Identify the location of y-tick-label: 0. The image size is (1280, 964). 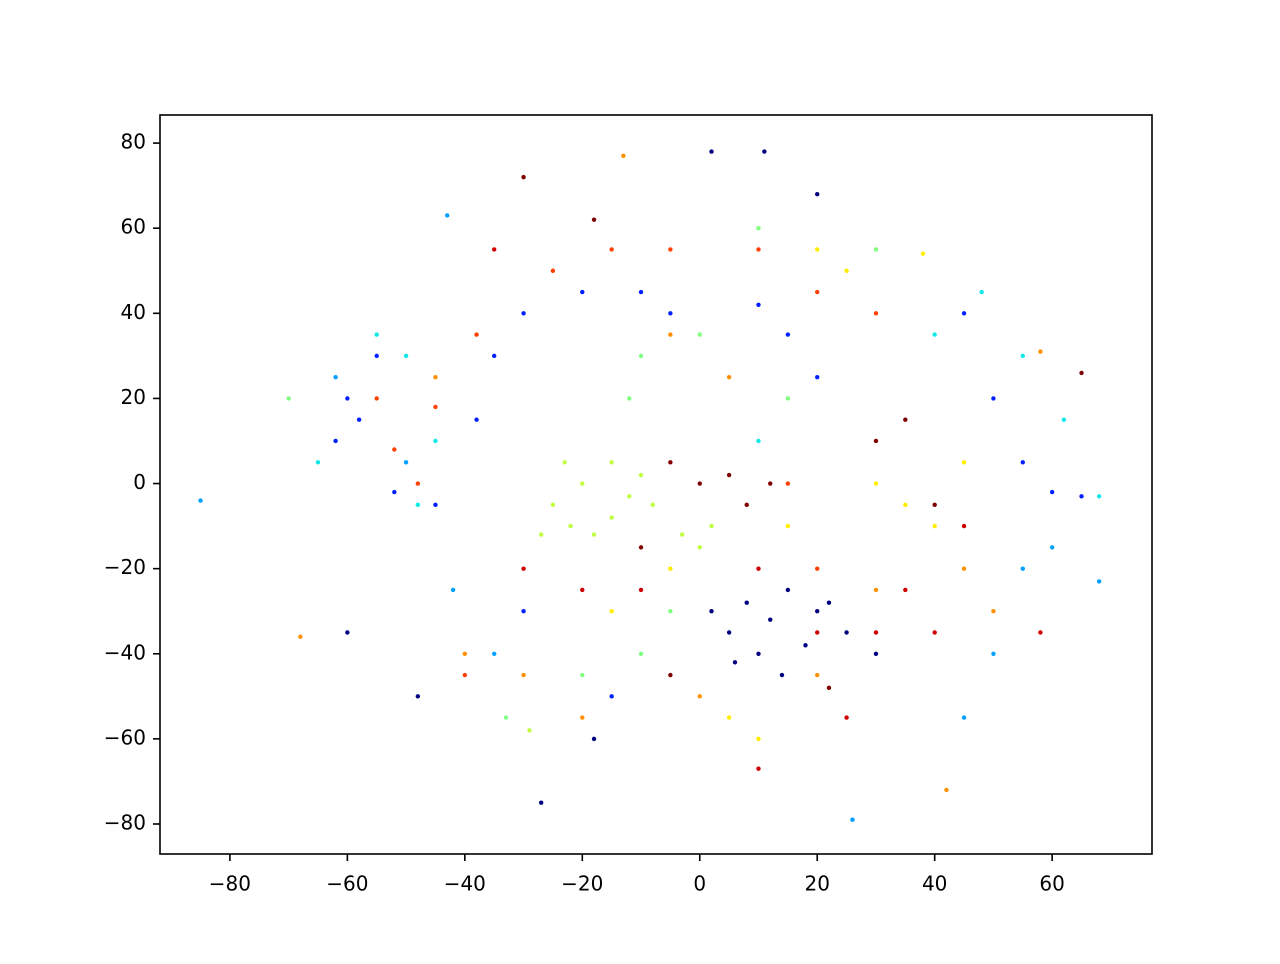
(139, 482).